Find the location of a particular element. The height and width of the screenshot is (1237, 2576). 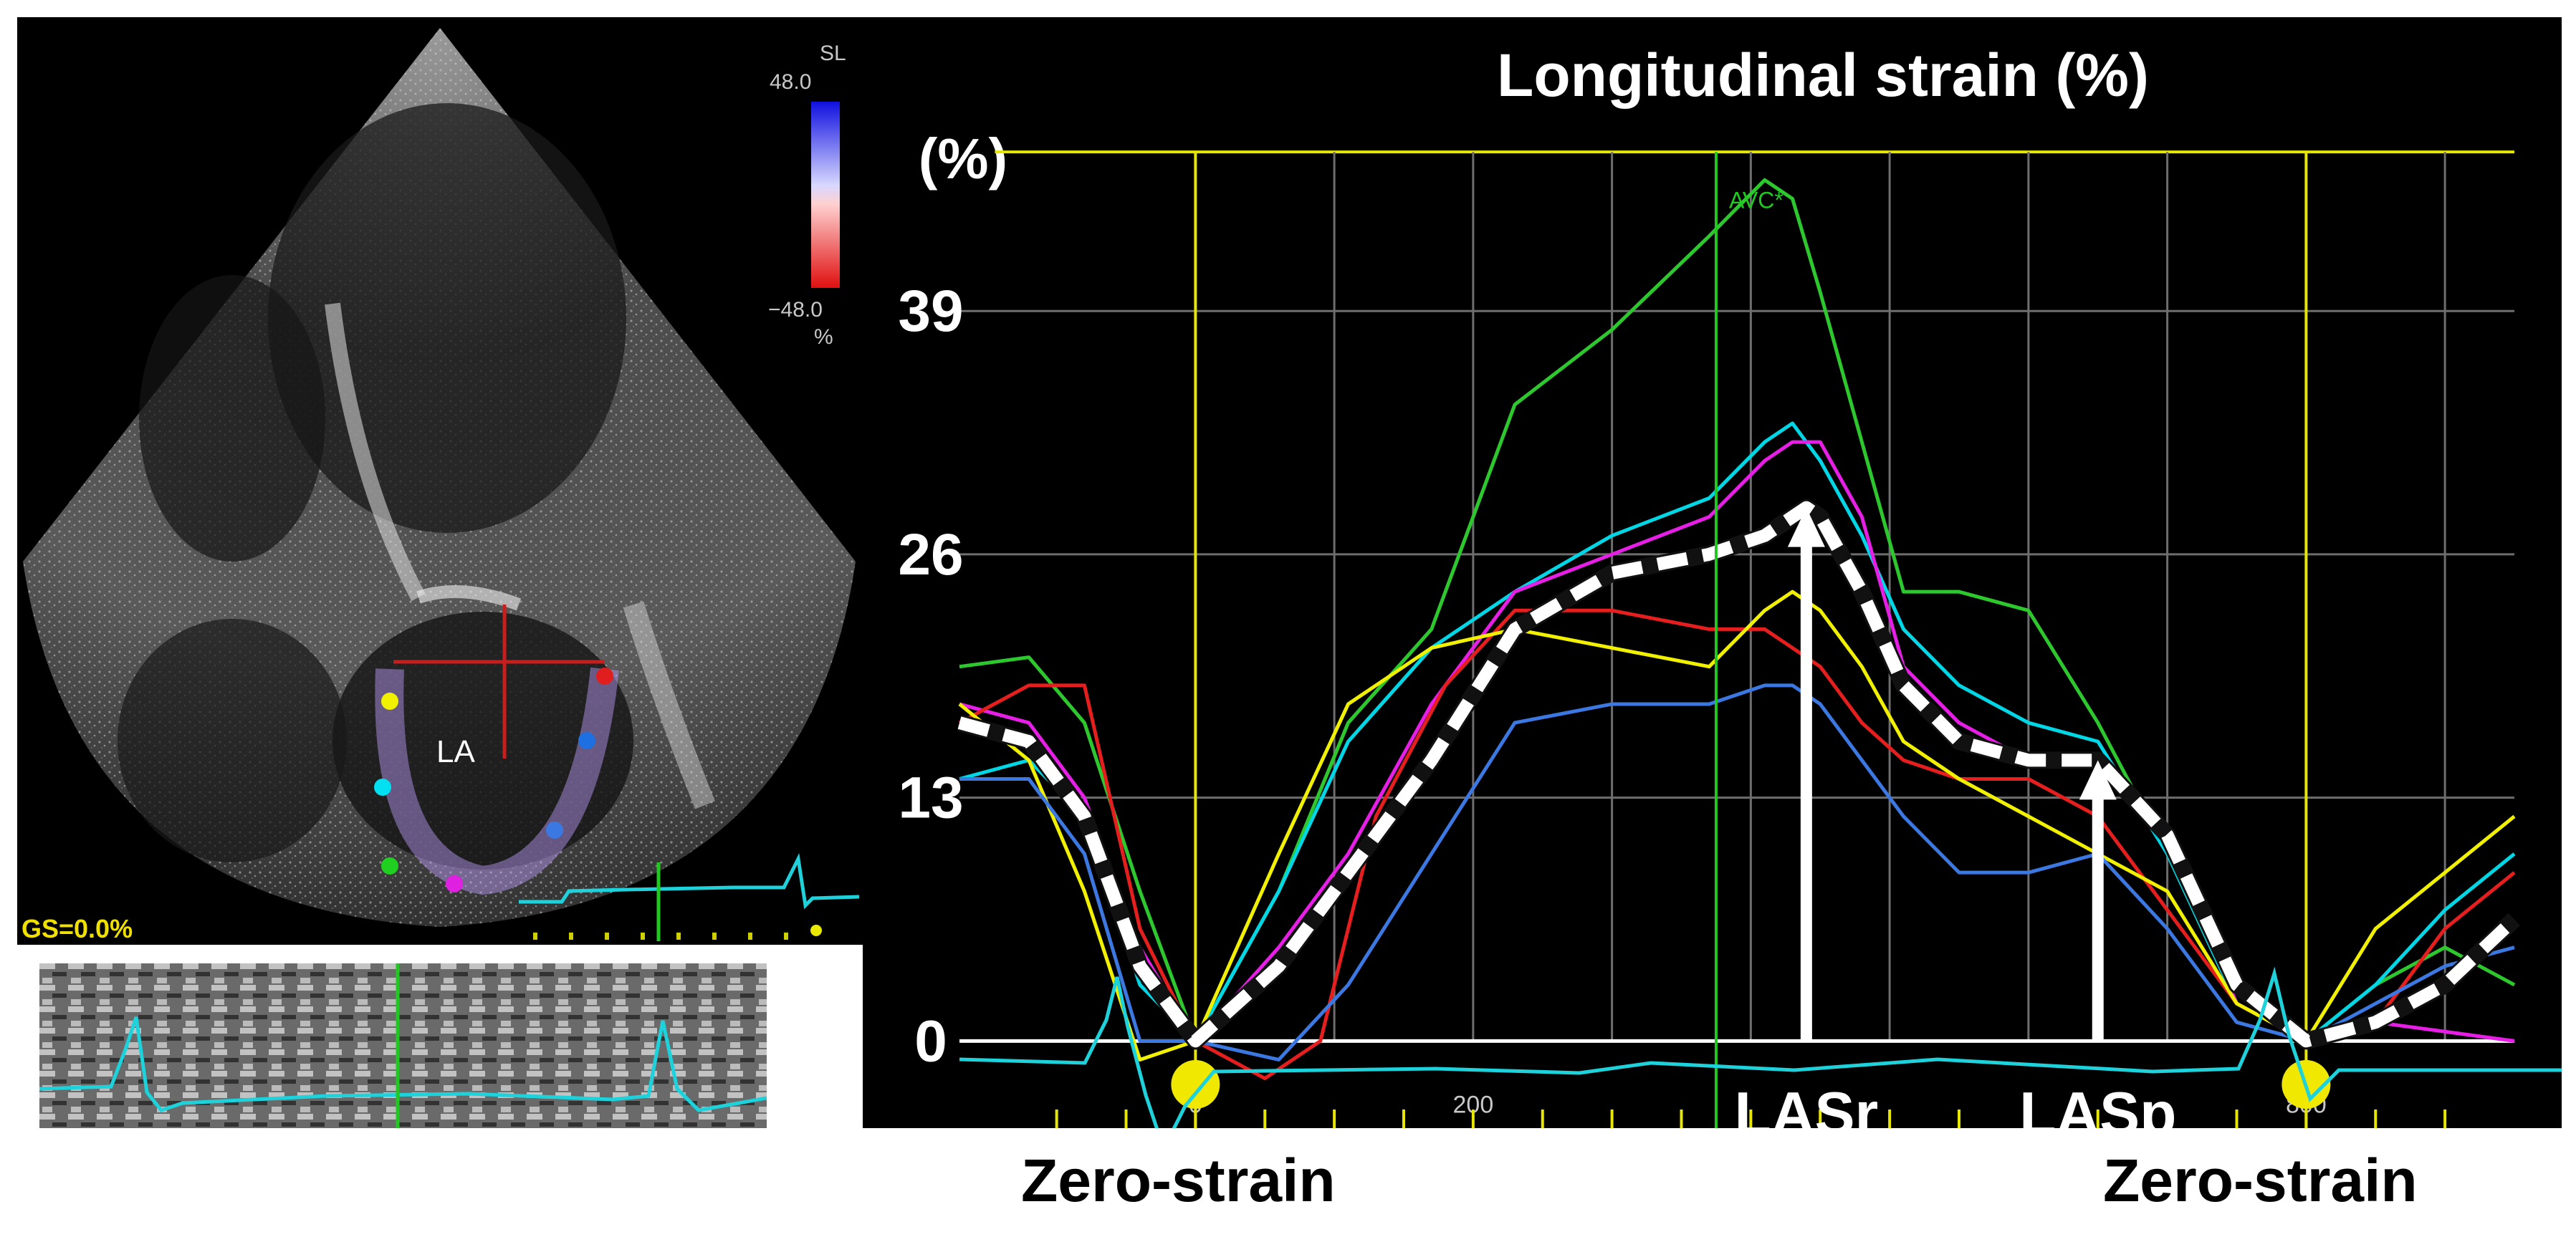

colorbar-title: SL is located at coordinates (833, 53).